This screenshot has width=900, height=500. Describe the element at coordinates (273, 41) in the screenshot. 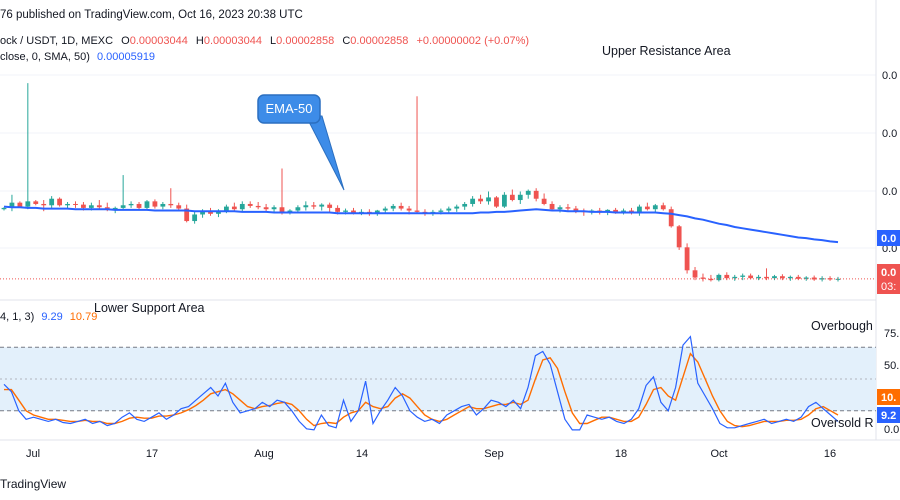

I see `low-label: L` at that location.